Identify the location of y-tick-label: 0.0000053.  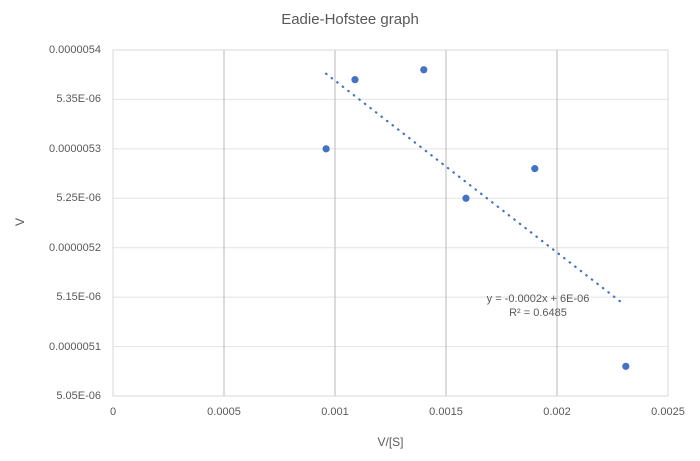
(75, 148).